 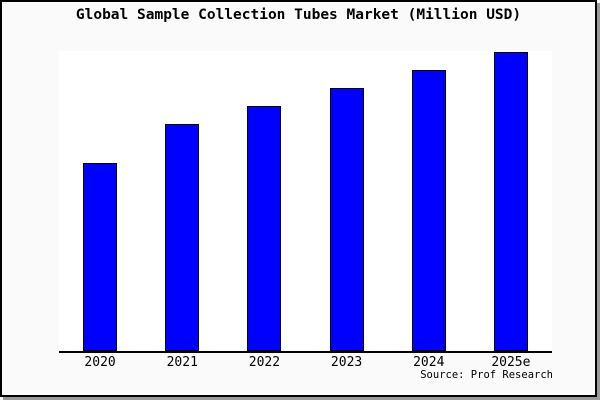 What do you see at coordinates (346, 362) in the screenshot?
I see `x-axis-label-2023: 2023` at bounding box center [346, 362].